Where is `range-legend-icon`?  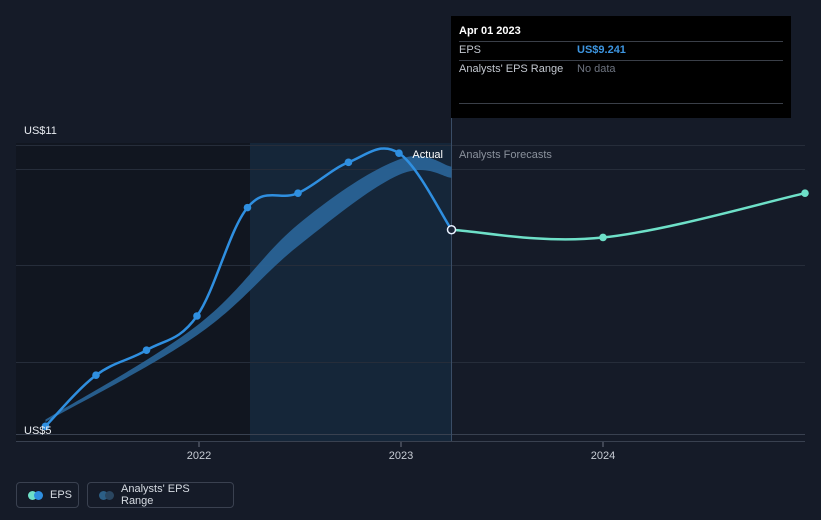
range-legend-icon is located at coordinates (106, 495).